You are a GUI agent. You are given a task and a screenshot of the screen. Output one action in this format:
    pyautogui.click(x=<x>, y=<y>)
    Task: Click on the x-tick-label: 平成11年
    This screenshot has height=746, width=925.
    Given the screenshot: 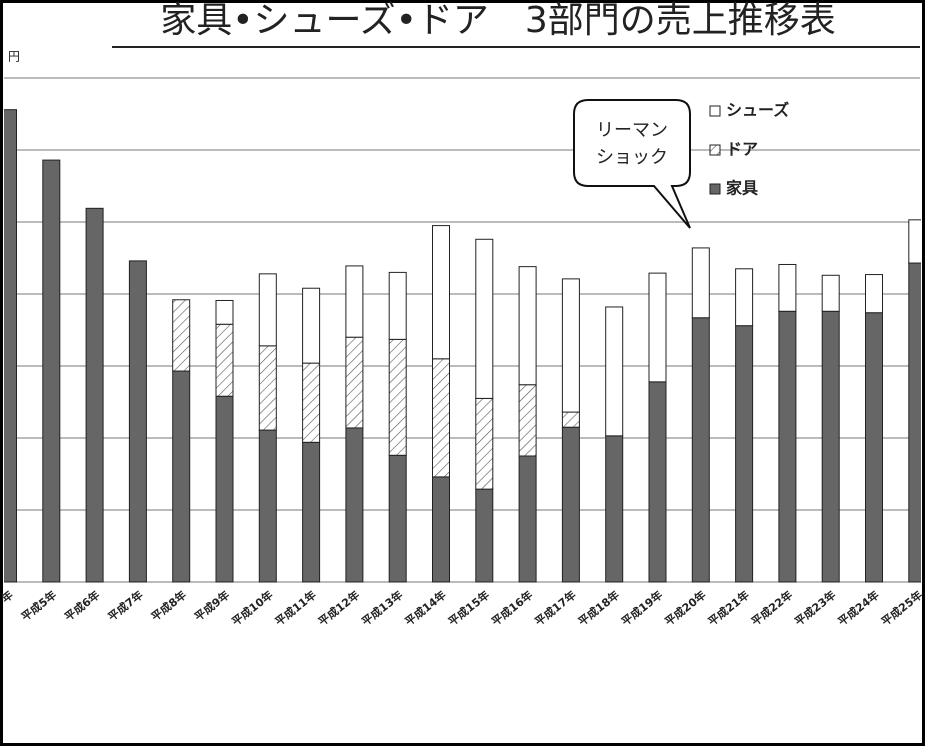 What is the action you would take?
    pyautogui.click(x=295, y=608)
    